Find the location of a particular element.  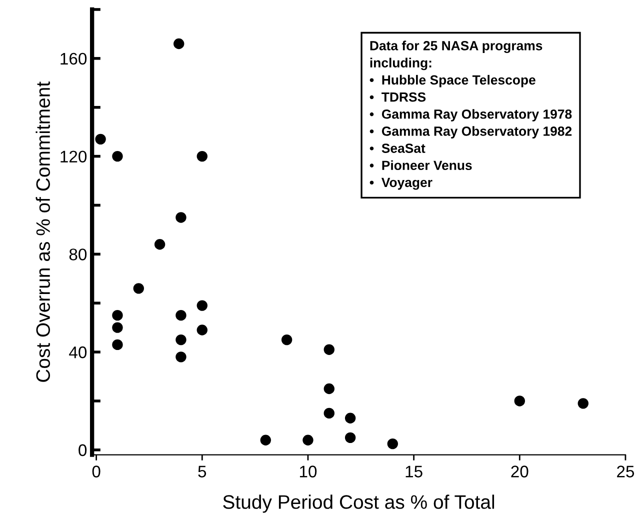

x-tick-label: 20 is located at coordinates (519, 472).